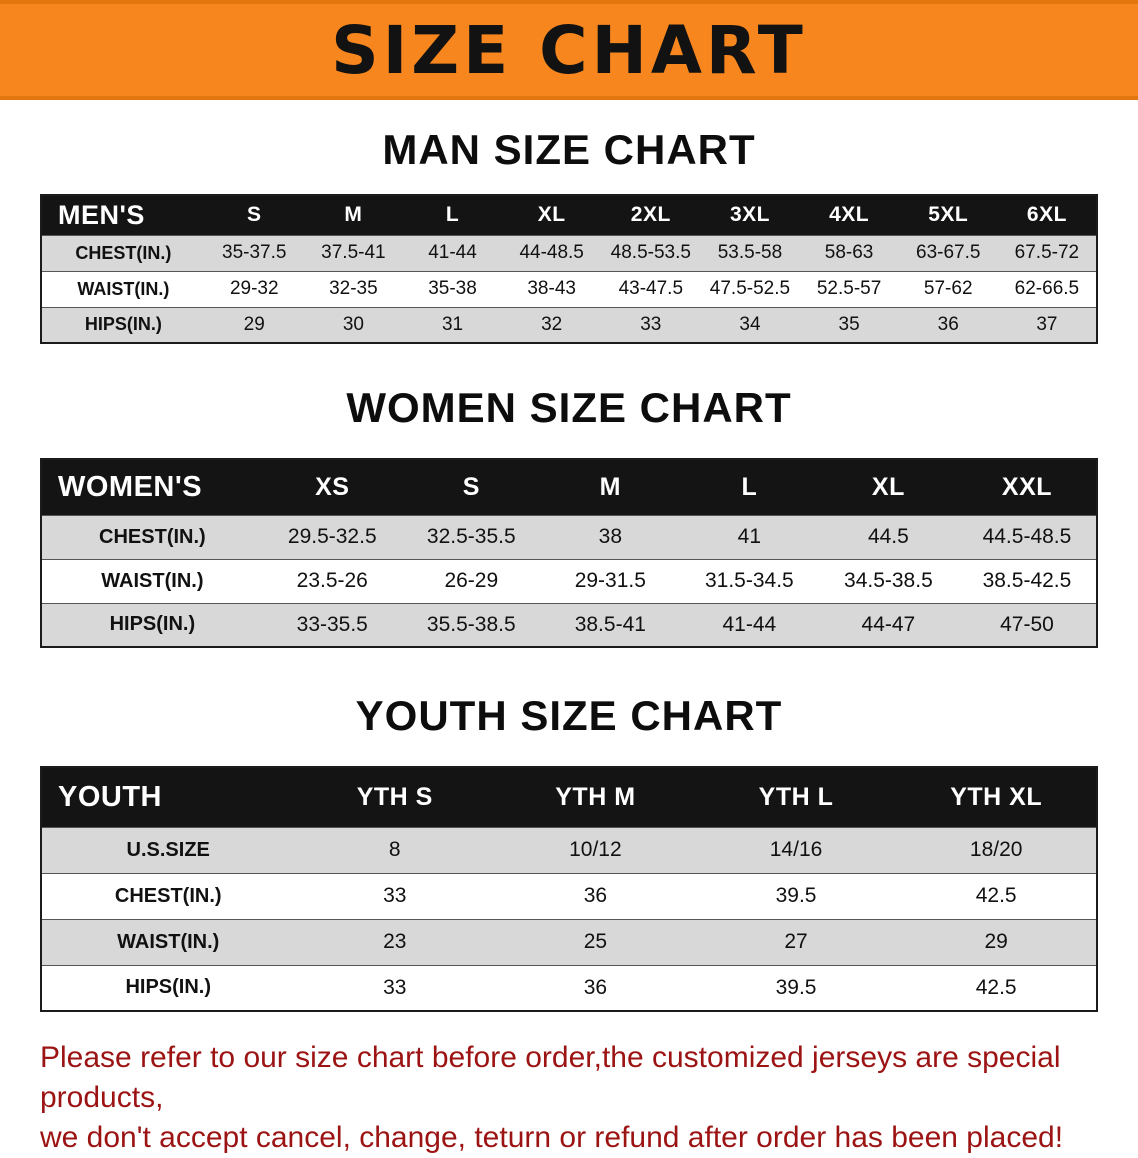 The height and width of the screenshot is (1158, 1138). I want to click on size-value-cell: 25, so click(595, 942).